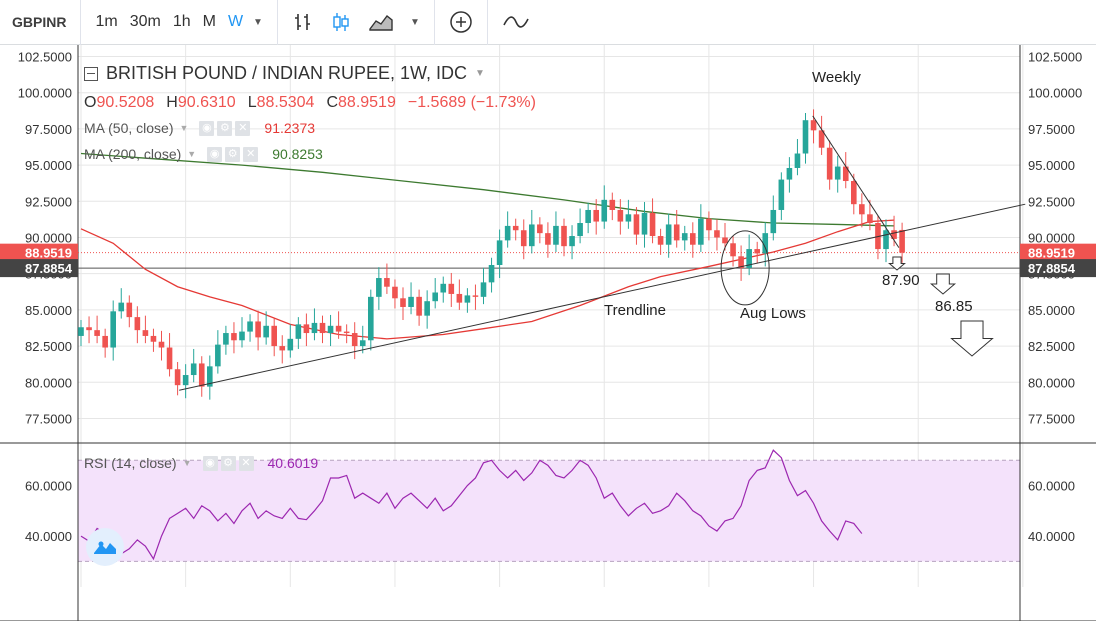 The height and width of the screenshot is (621, 1096). What do you see at coordinates (480, 73) in the screenshot?
I see `title-caret-down-icon: ▼` at bounding box center [480, 73].